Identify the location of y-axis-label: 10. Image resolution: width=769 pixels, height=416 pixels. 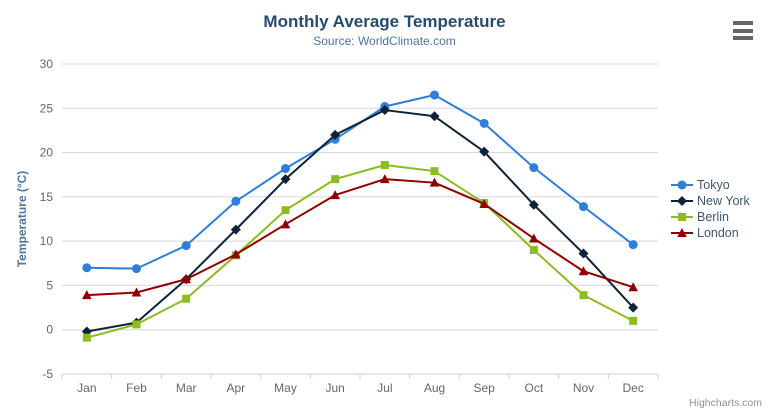
(47, 241).